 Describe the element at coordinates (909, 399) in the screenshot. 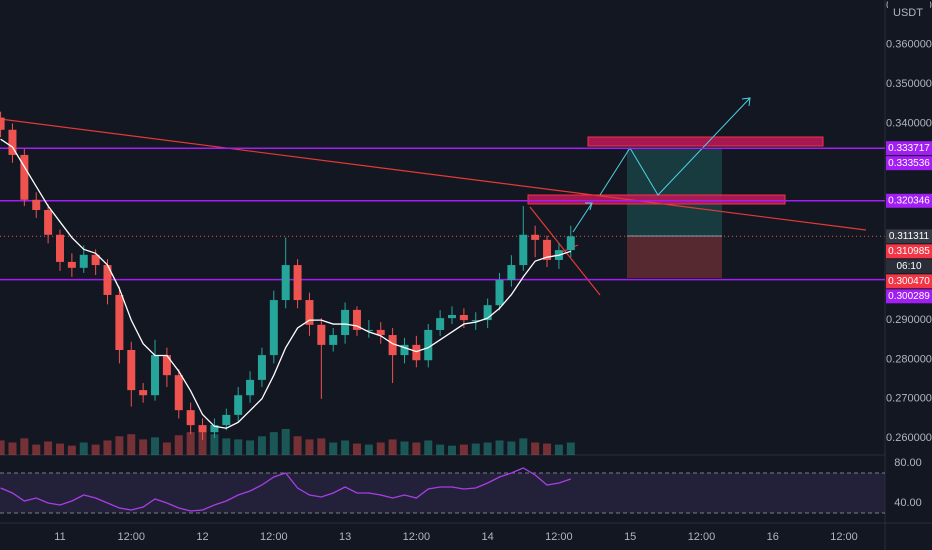

I see `y-tick-label: 0.270000` at that location.